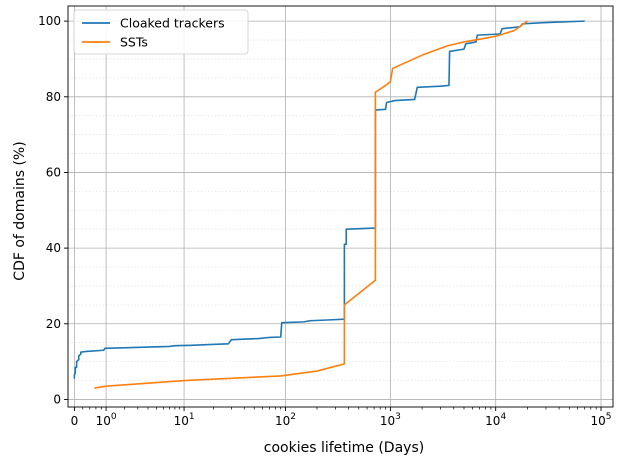  Describe the element at coordinates (390, 420) in the screenshot. I see `tick-label-x: 10³` at that location.